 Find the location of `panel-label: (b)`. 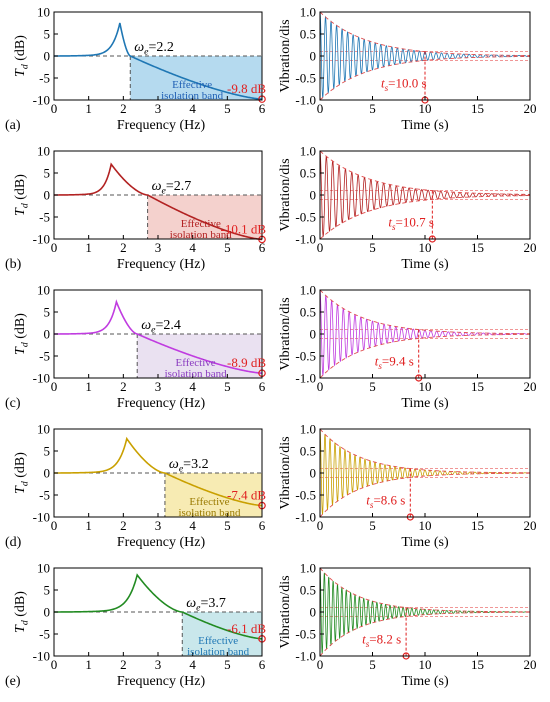

panel-label: (b) is located at coordinates (13, 264).